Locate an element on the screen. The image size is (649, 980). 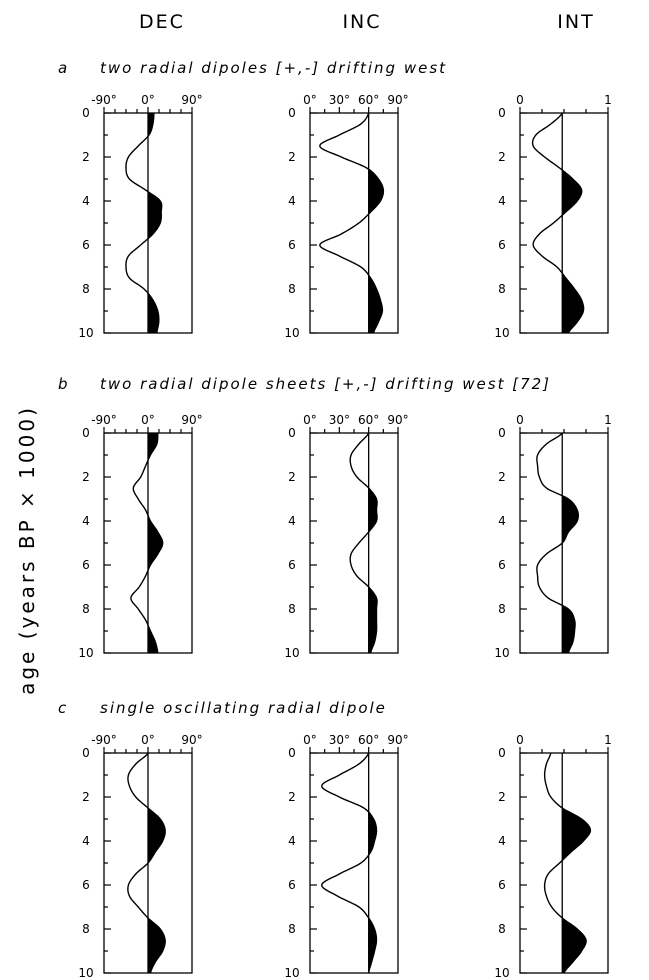
y-tick-label-a-DEC: 6 is located at coordinates (86, 245).